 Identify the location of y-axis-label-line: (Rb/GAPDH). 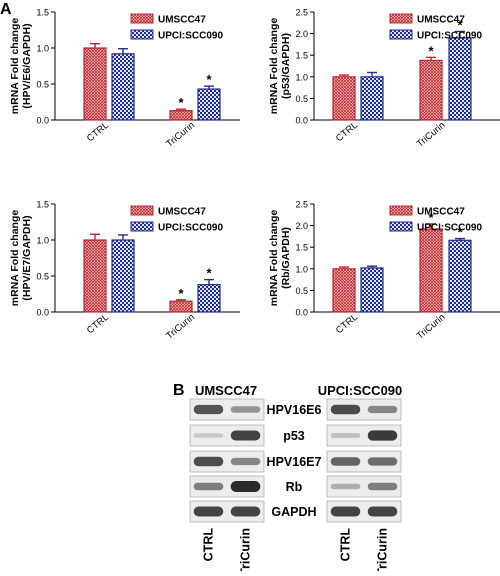
(286, 258).